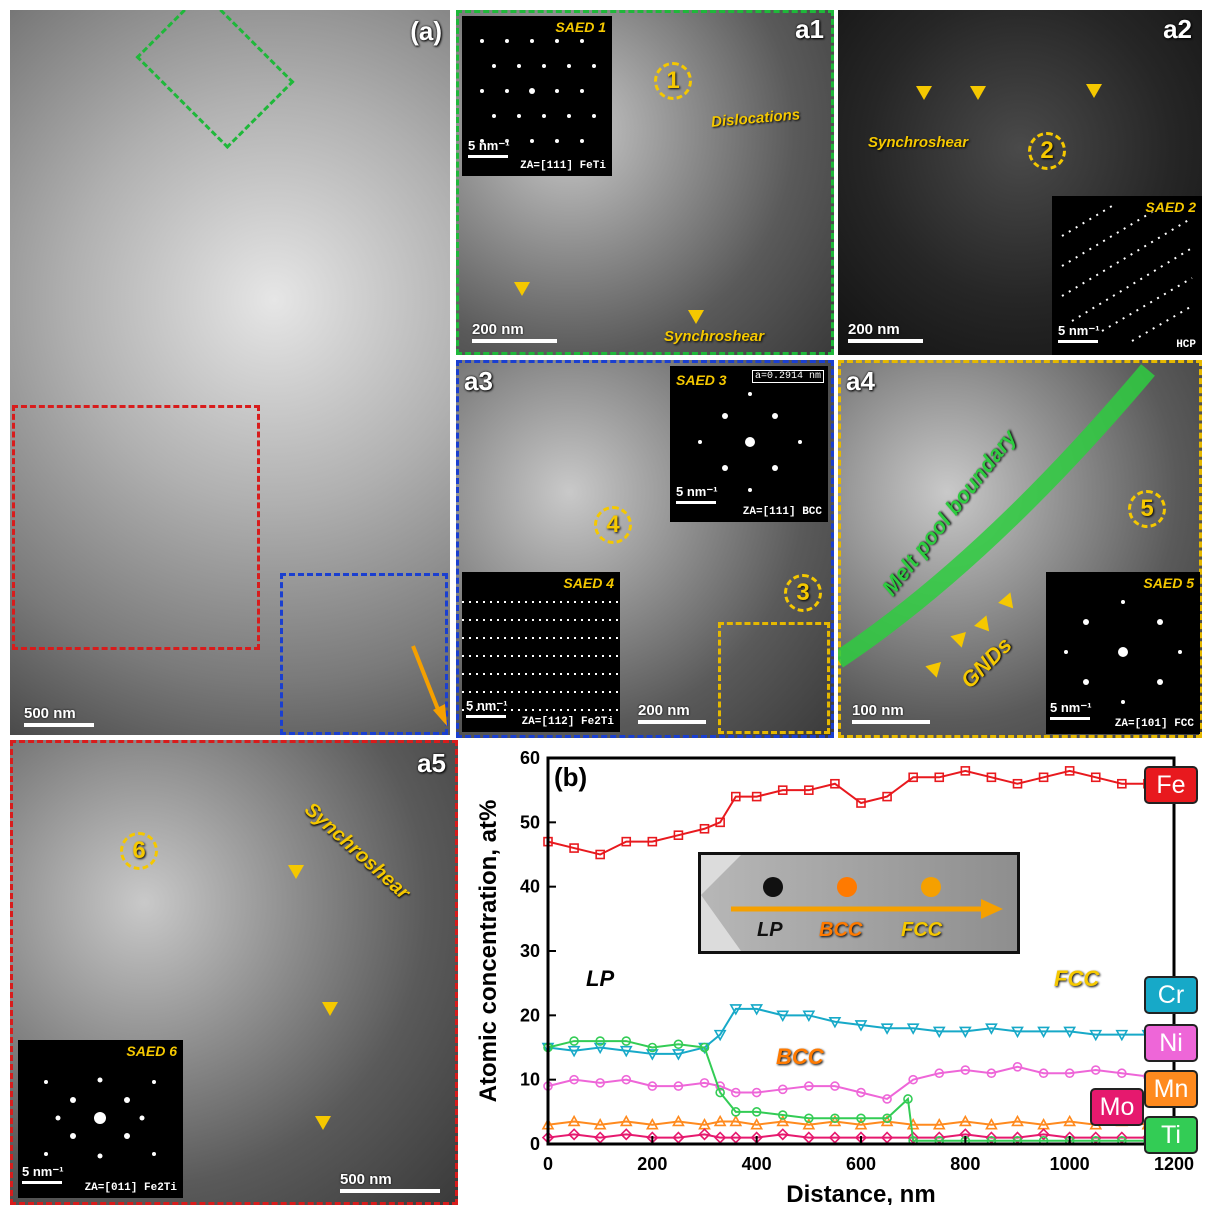  I want to click on legend-chip-mo: Mo, so click(1117, 1107).